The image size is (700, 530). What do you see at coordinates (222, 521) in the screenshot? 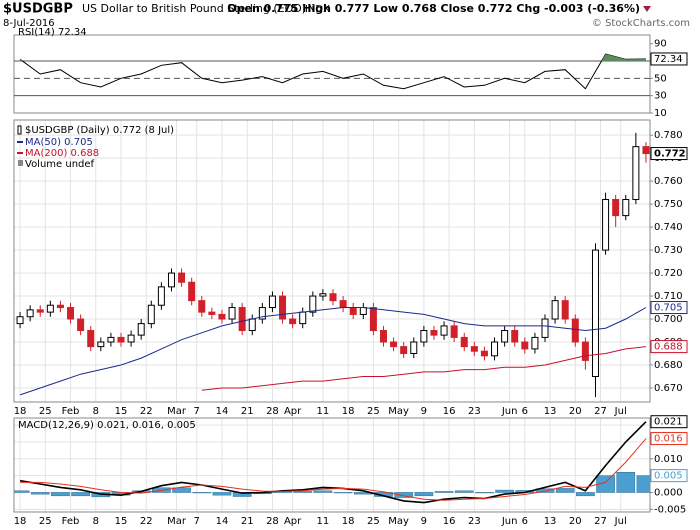
I see `x-tick-label: 14` at bounding box center [222, 521].